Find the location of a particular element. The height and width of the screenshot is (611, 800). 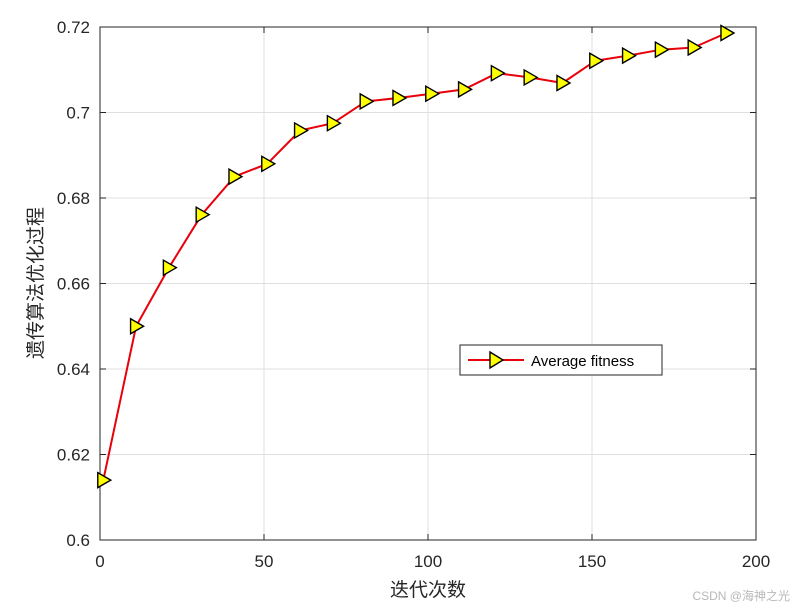

watermark: CSDN @海神之光 is located at coordinates (741, 595).